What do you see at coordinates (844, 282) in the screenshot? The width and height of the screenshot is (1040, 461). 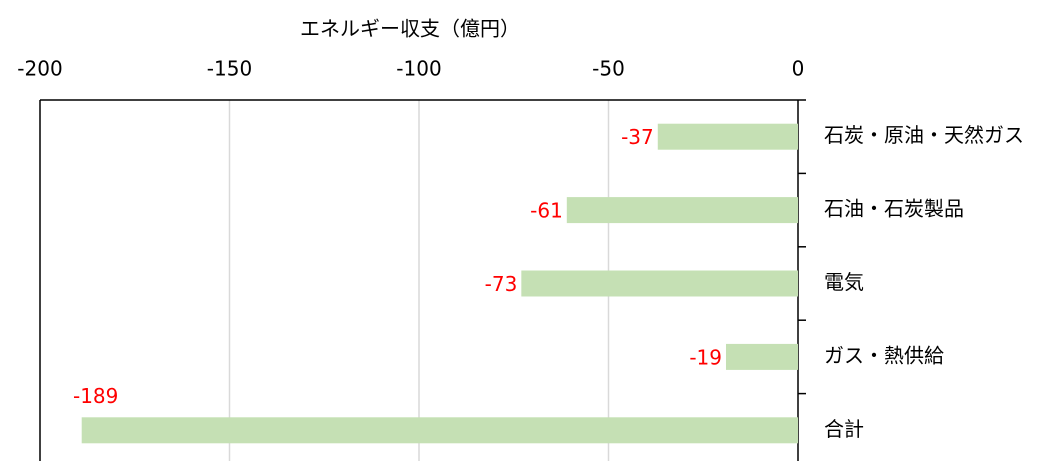 I see `y-tick-label: 電気` at bounding box center [844, 282].